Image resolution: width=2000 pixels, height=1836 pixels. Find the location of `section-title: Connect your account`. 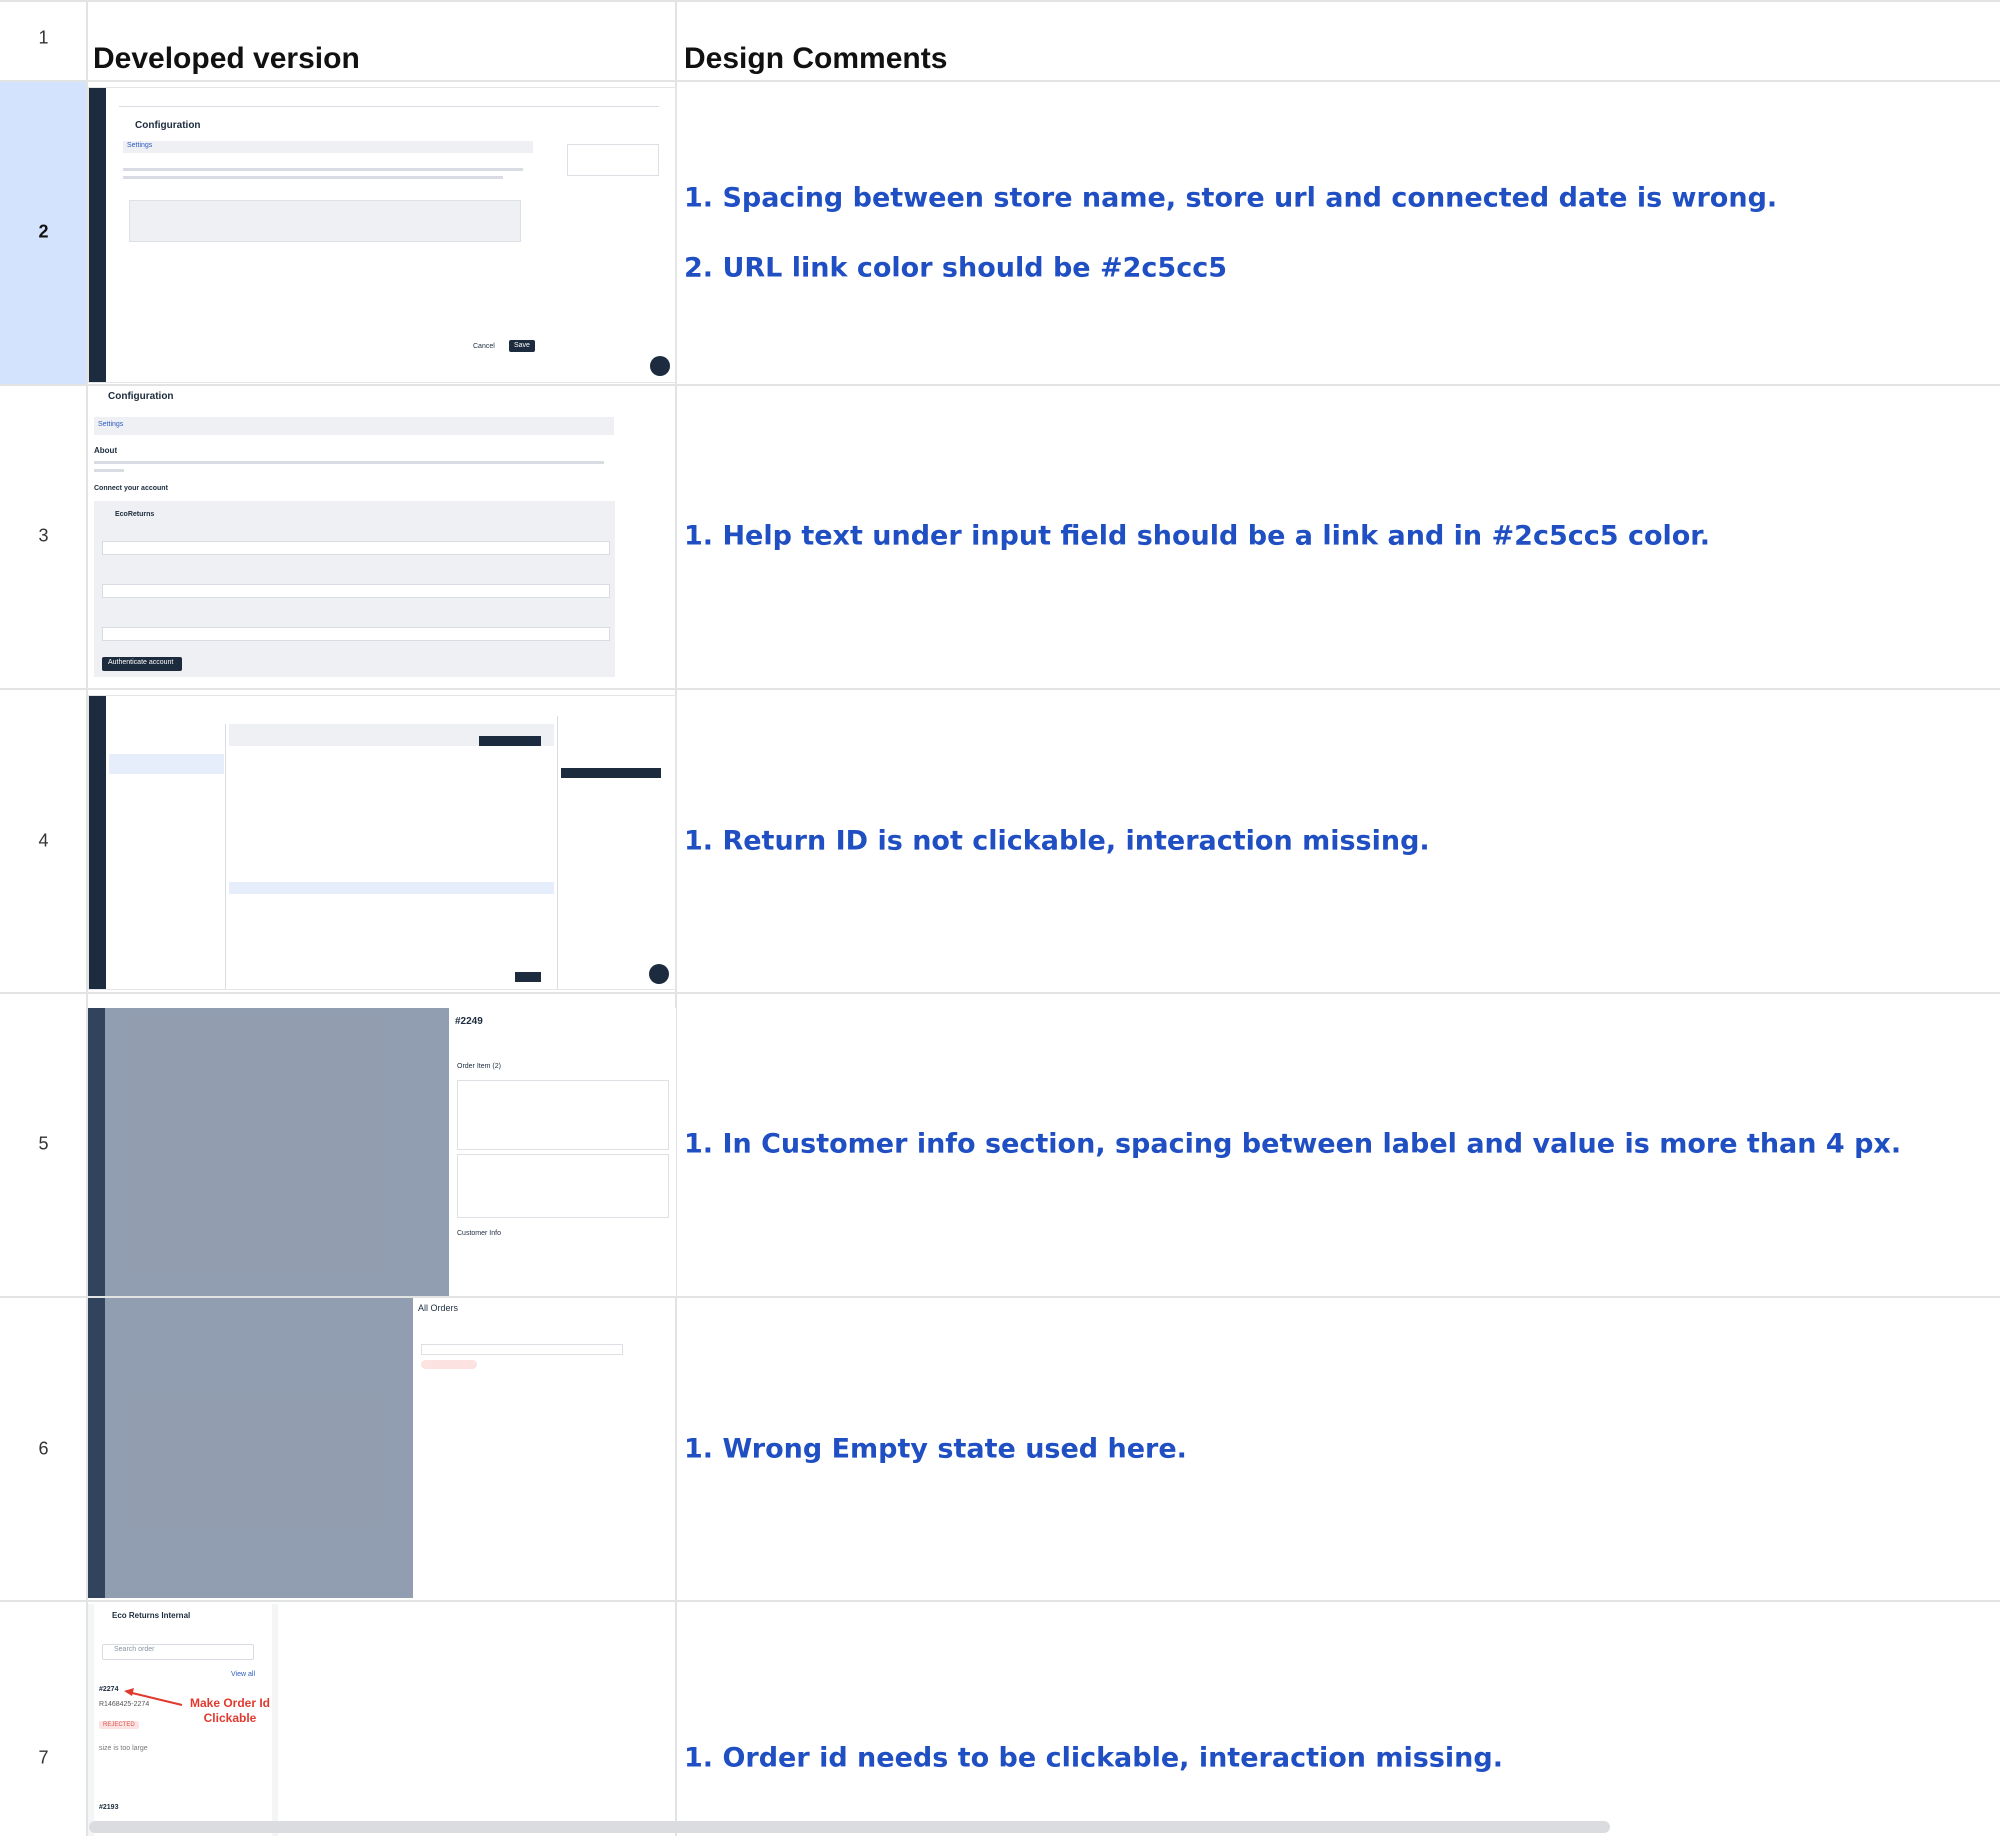

section-title: Connect your account is located at coordinates (131, 488).